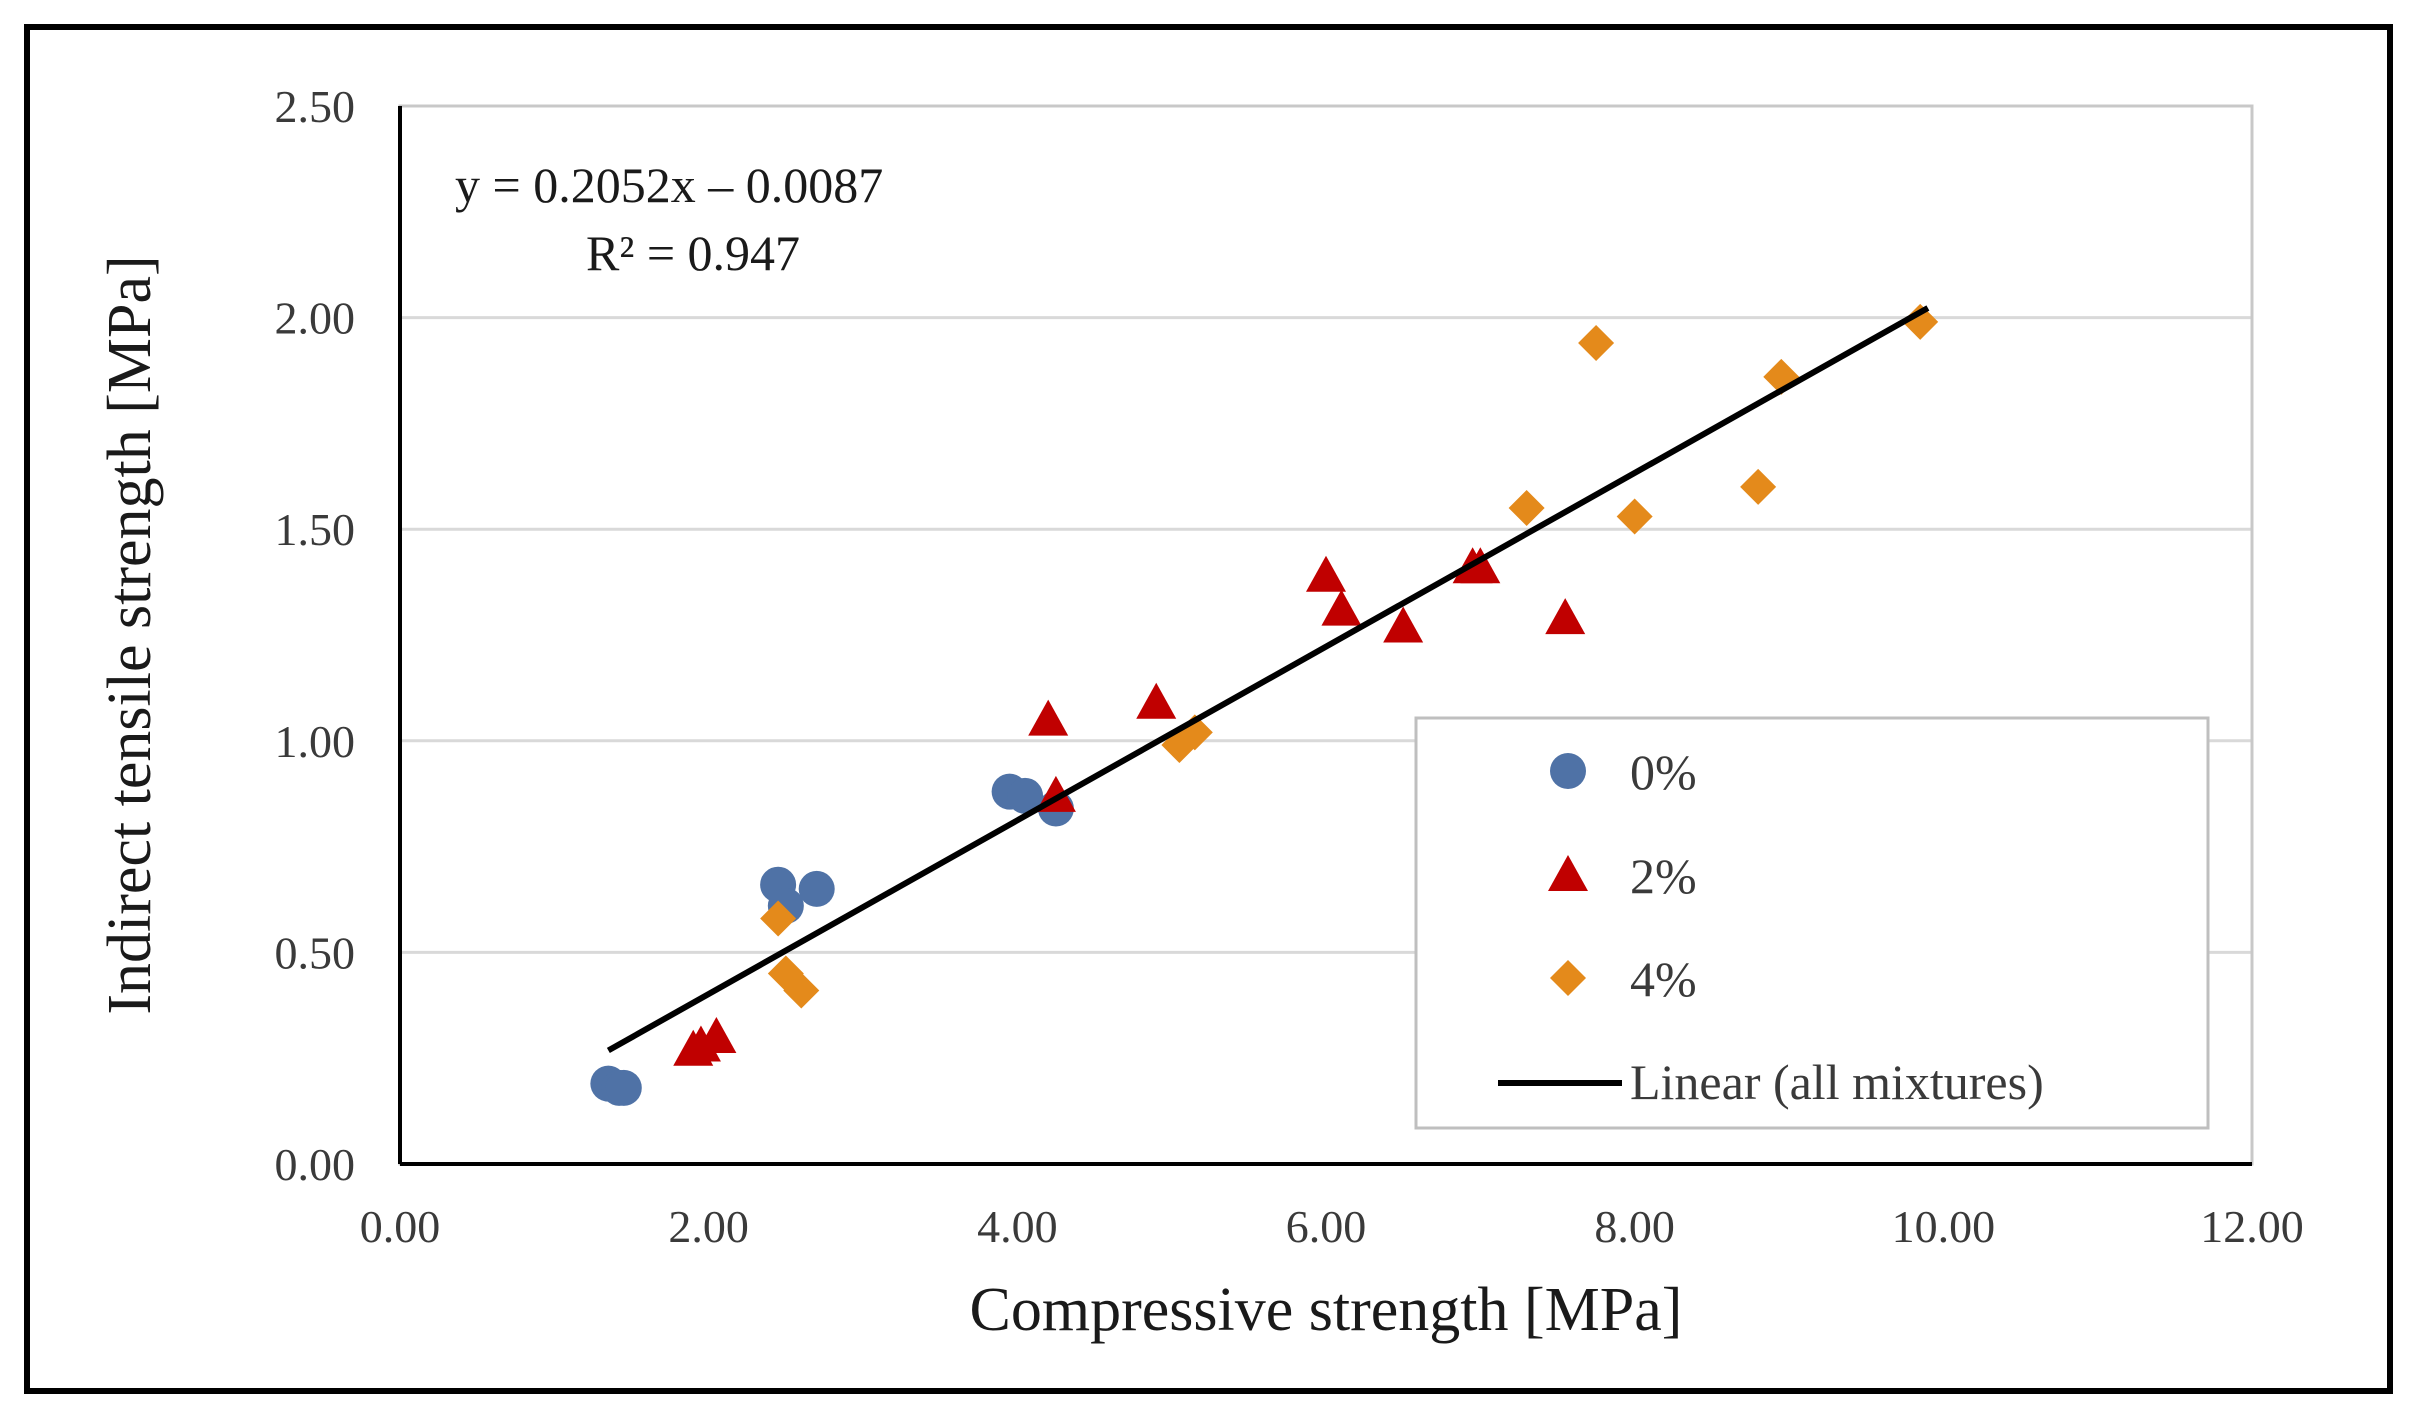 The height and width of the screenshot is (1424, 2431). I want to click on y-tick-label: 1.00, so click(315, 741).